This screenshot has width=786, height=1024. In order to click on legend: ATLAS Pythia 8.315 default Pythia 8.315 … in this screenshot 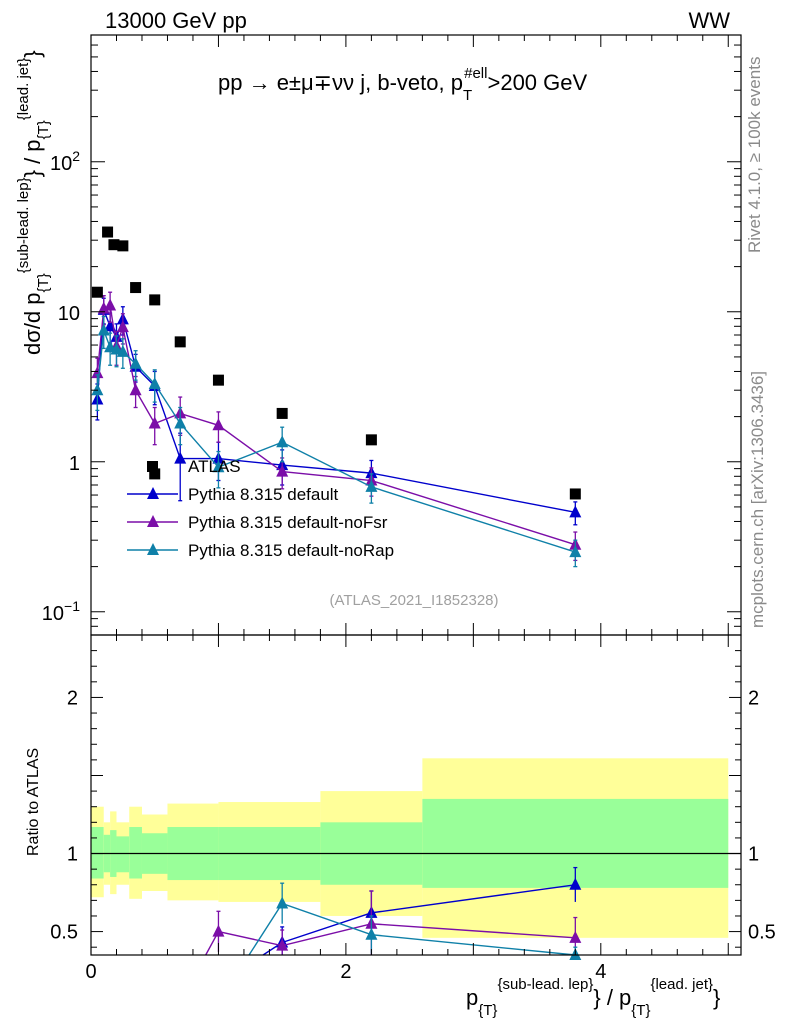, I will do `click(260, 508)`.